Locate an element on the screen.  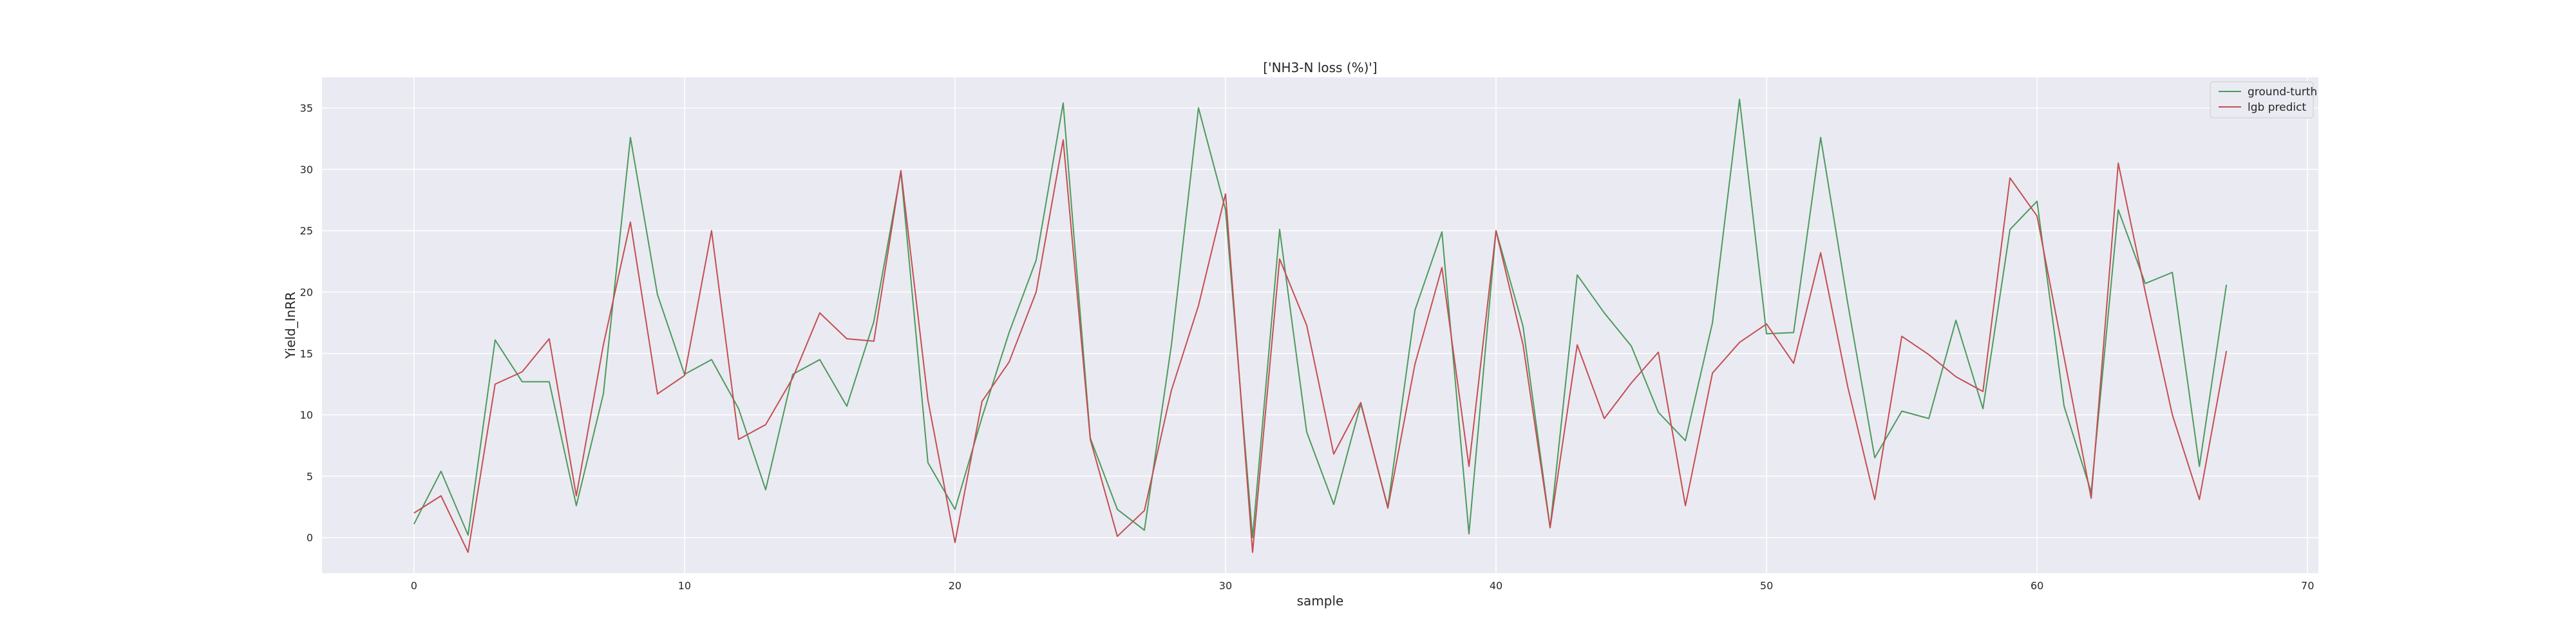
legend-label-ground-turth: ground-turth is located at coordinates (2282, 92).